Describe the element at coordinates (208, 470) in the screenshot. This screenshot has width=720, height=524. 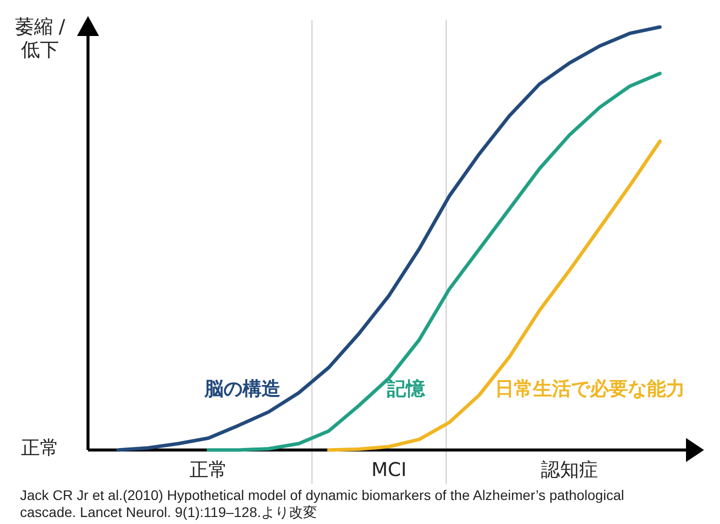
I see `x-tick-label: 正常` at that location.